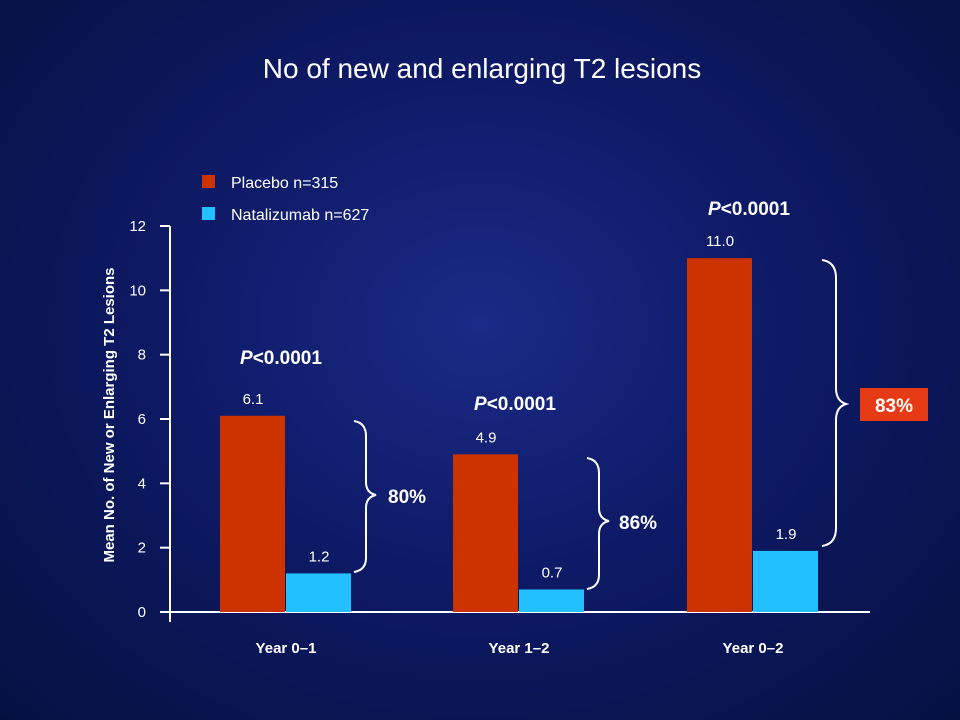 The width and height of the screenshot is (960, 720). What do you see at coordinates (142, 419) in the screenshot?
I see `y-tick-label: 6` at bounding box center [142, 419].